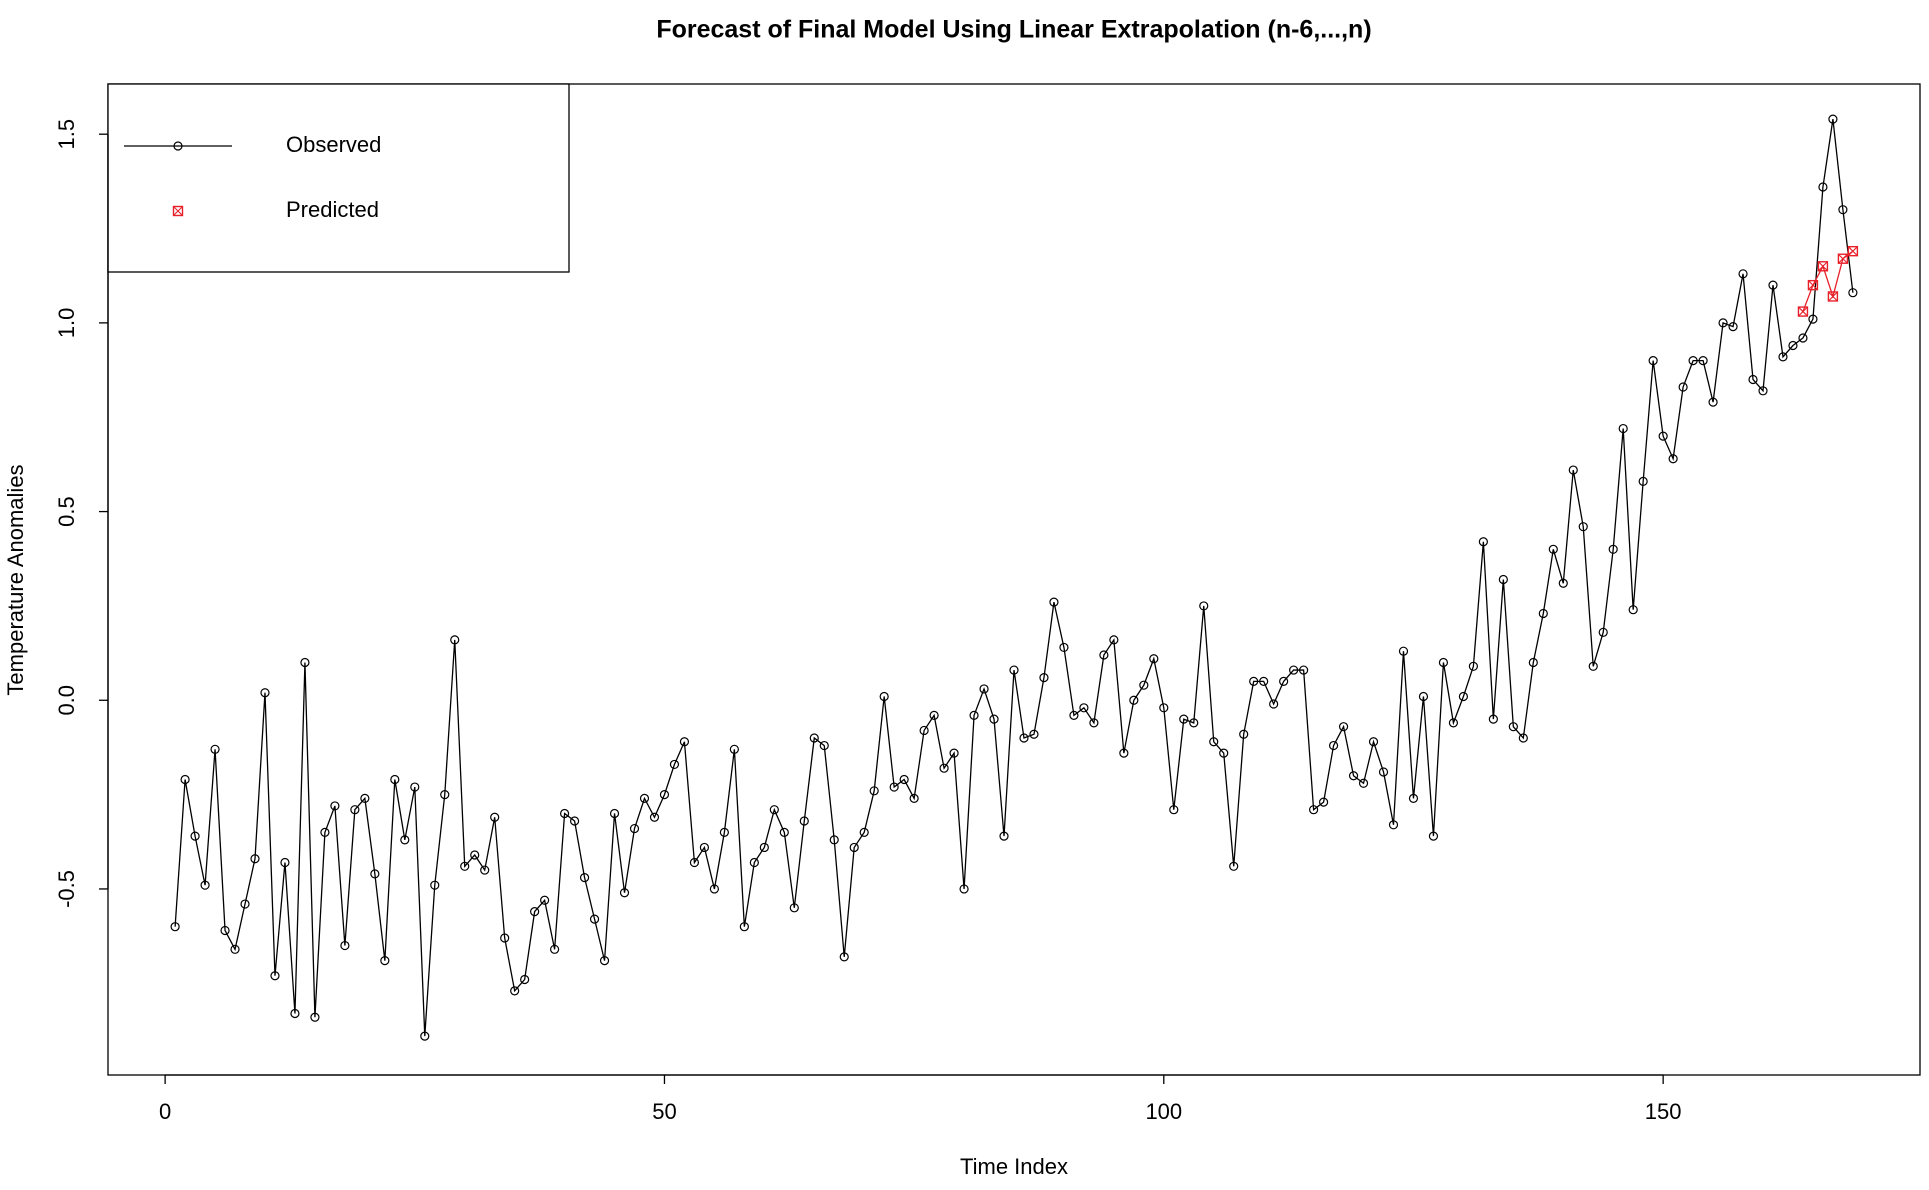 This screenshot has height=1190, width=1929. Describe the element at coordinates (1828, 281) in the screenshot. I see `series-line` at that location.